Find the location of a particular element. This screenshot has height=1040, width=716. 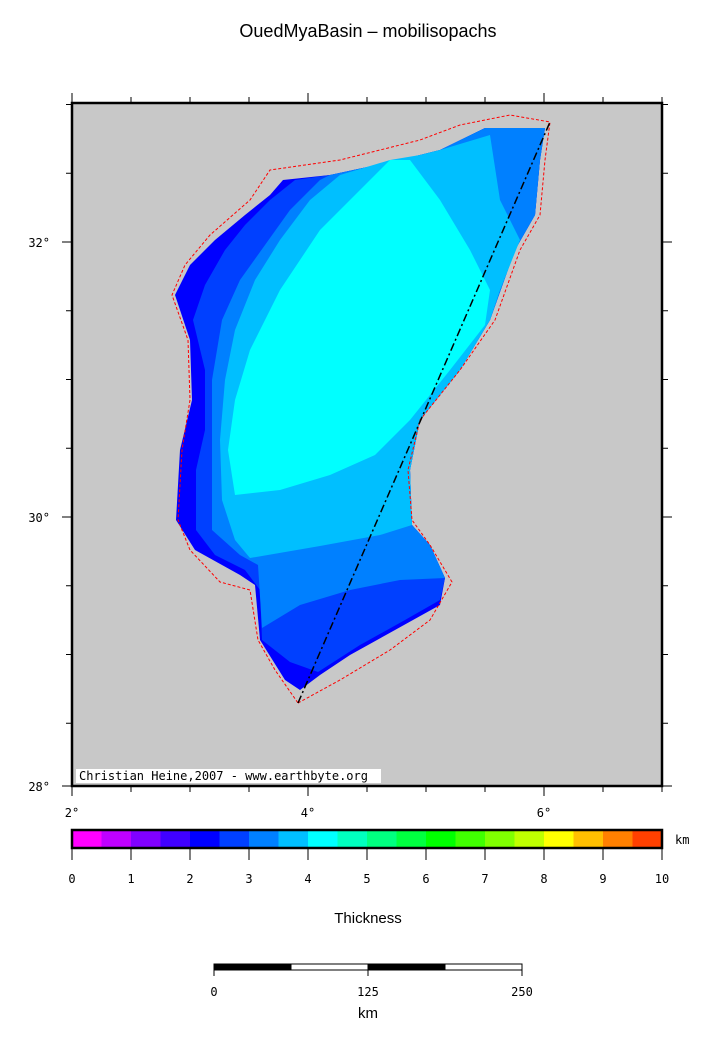

scalebar: km 0 125 250 is located at coordinates (371, 992).